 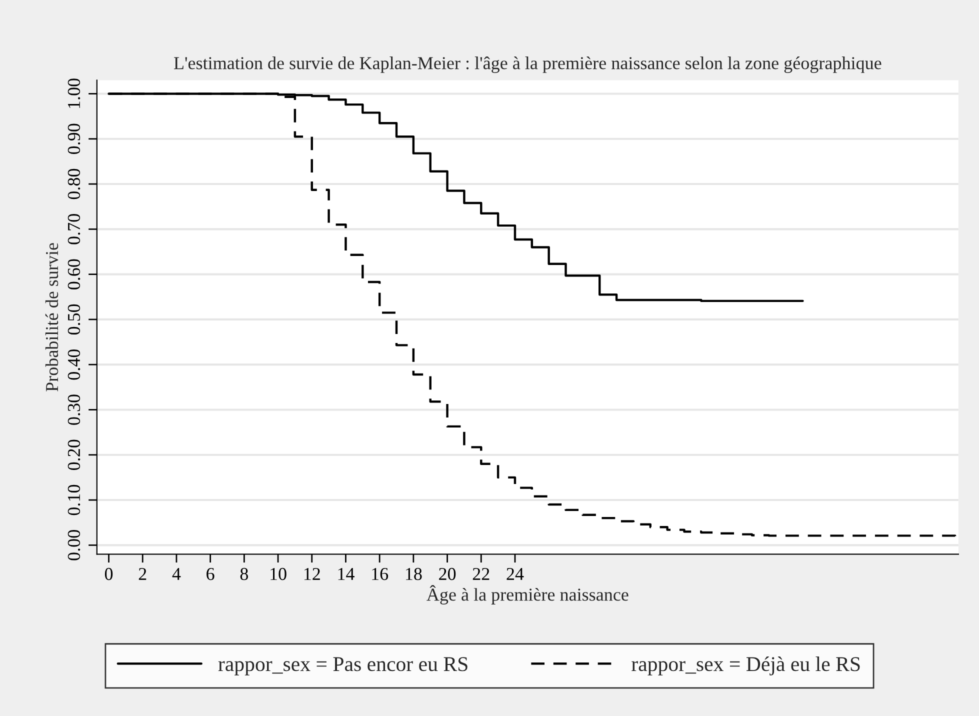 What do you see at coordinates (515, 574) in the screenshot?
I see `x-tick-label: 24` at bounding box center [515, 574].